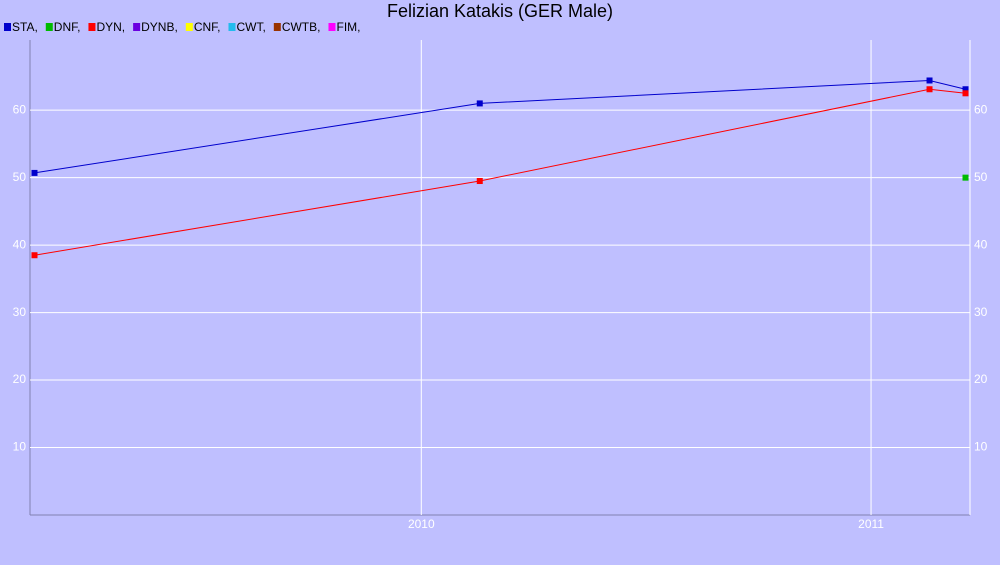 This screenshot has width=1000, height=565. What do you see at coordinates (421, 524) in the screenshot?
I see `x-tick-label: 2010` at bounding box center [421, 524].